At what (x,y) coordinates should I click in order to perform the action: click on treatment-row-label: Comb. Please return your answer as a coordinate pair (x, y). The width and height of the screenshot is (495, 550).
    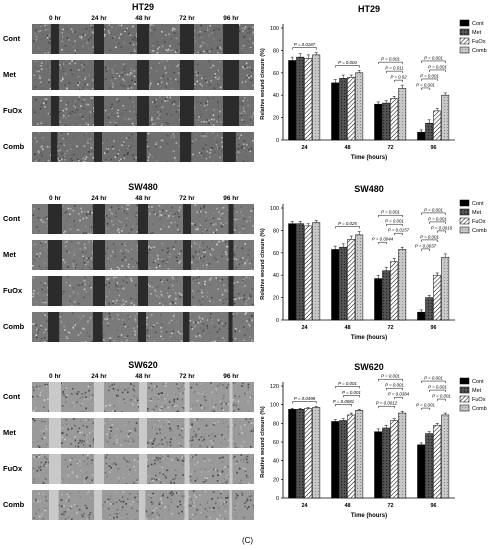
    Looking at the image, I should click on (14, 504).